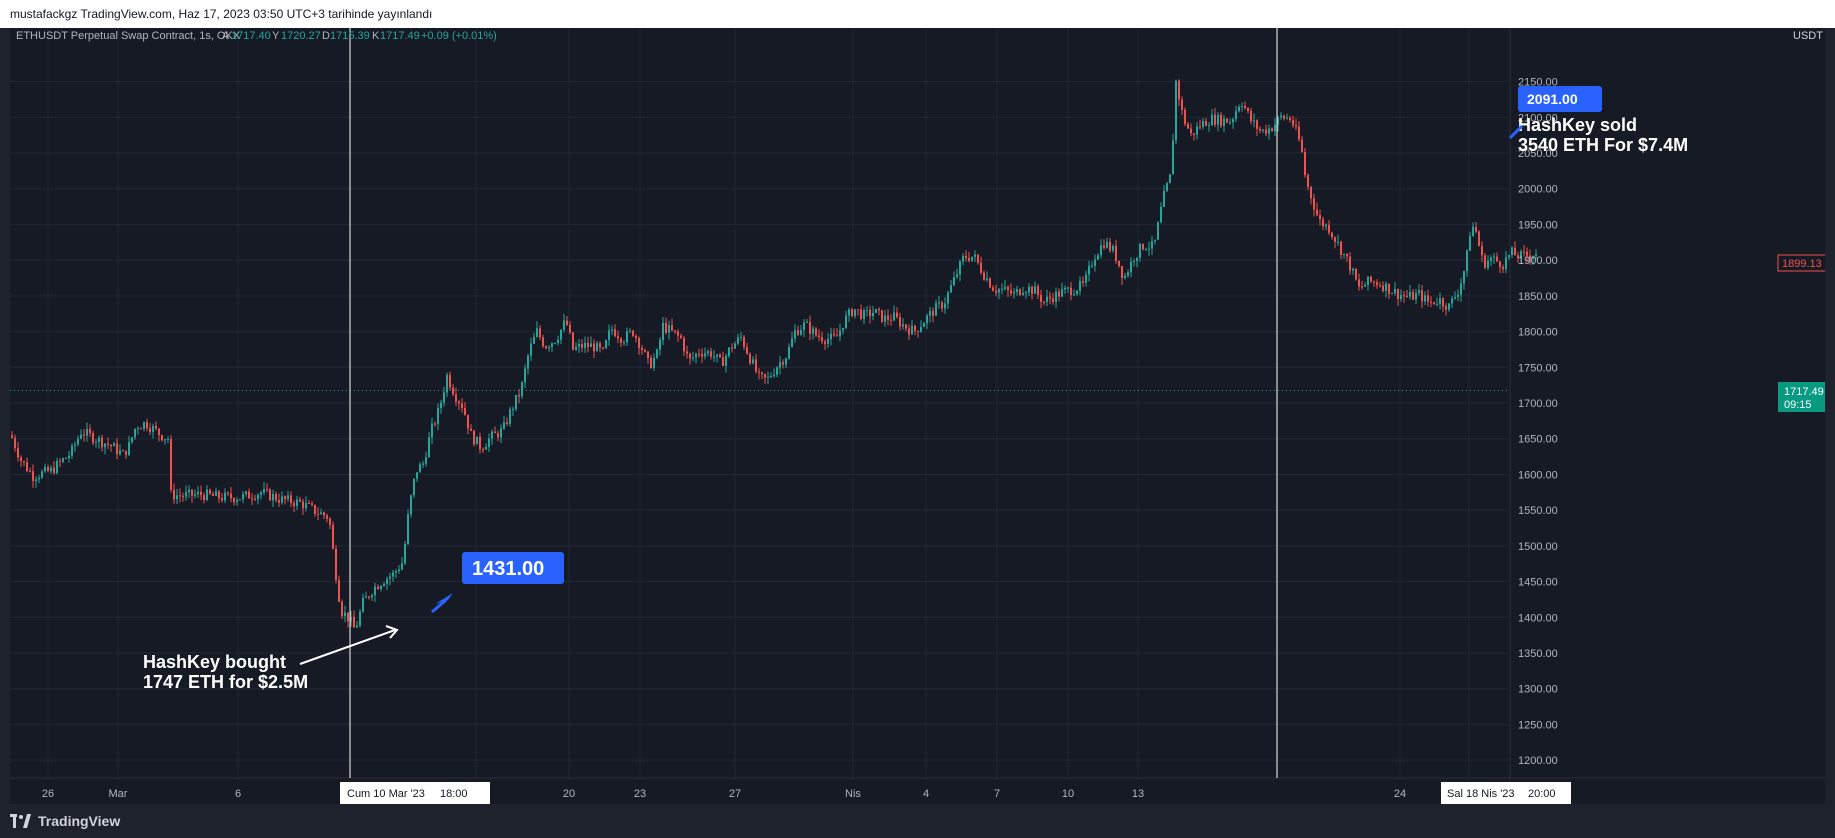  Describe the element at coordinates (376, 36) in the screenshot. I see `legend-close-label: K` at that location.